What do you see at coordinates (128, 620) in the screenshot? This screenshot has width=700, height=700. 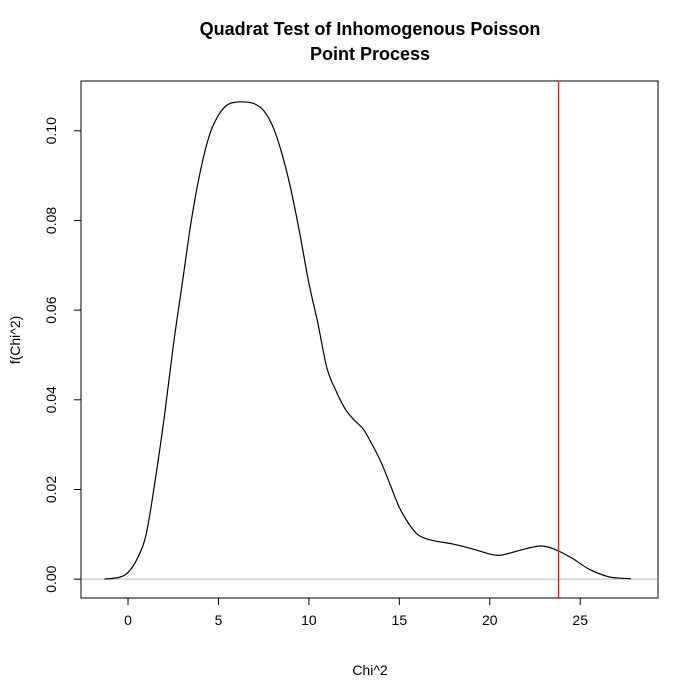 I see `x-tick-label: 0` at bounding box center [128, 620].